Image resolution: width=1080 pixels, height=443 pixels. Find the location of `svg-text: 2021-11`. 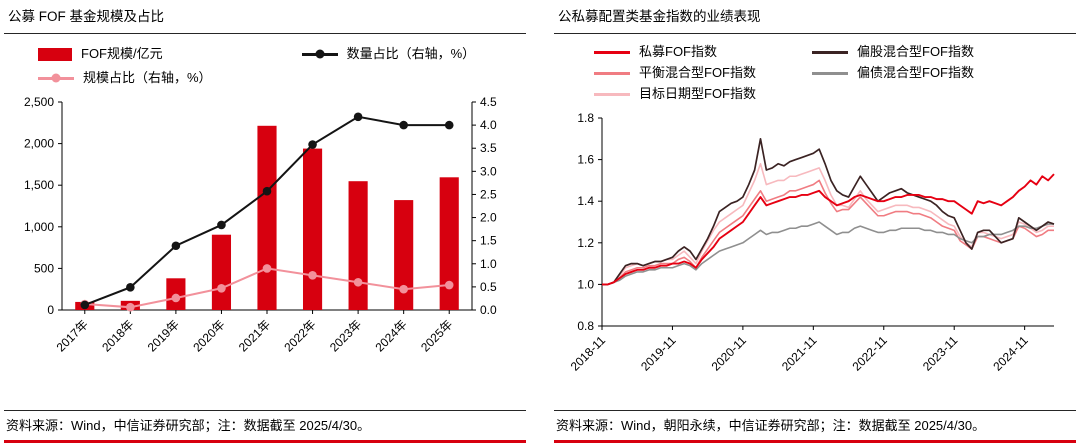

svg-text: 2021-11 is located at coordinates (799, 353).